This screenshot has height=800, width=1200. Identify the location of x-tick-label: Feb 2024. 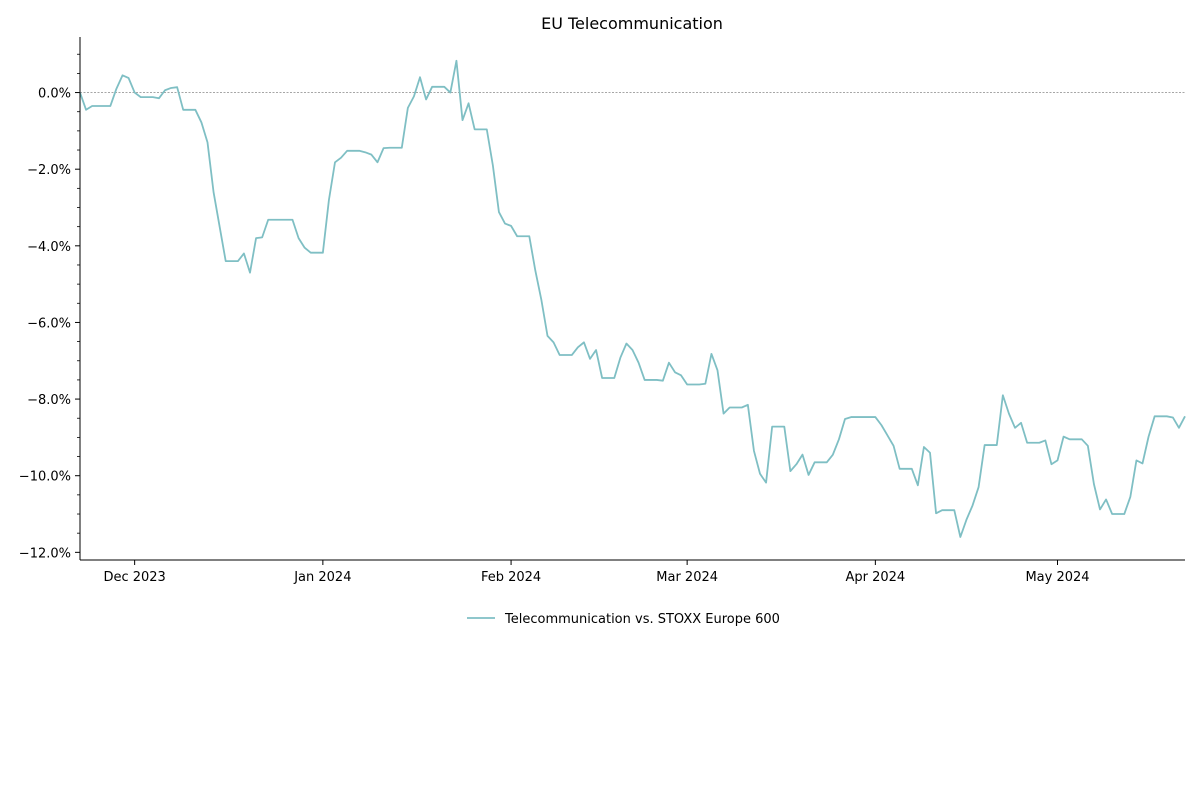
(511, 577).